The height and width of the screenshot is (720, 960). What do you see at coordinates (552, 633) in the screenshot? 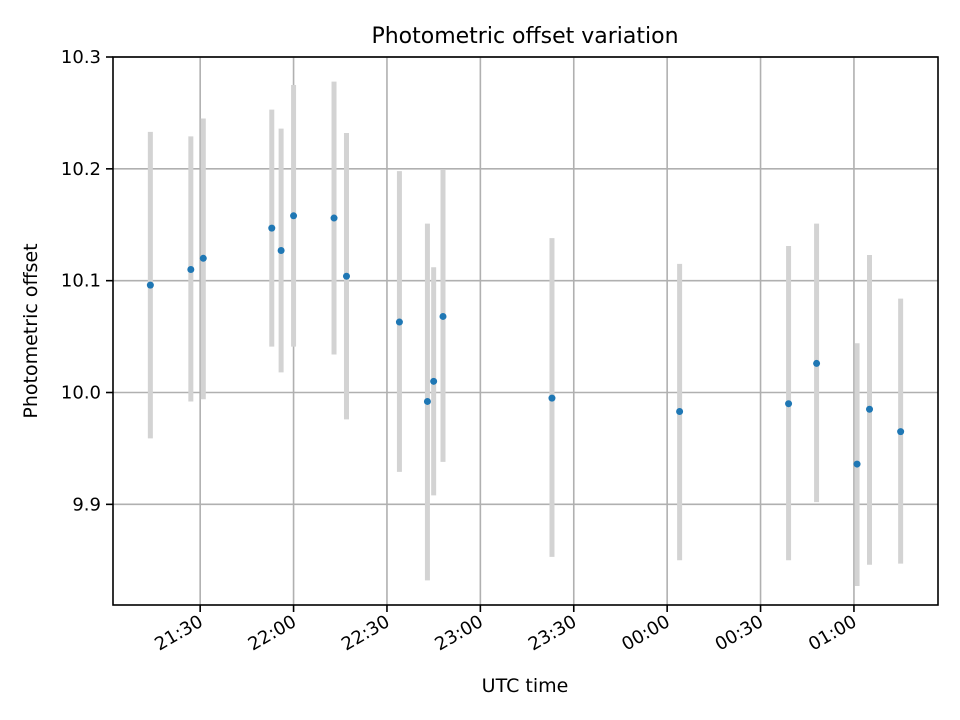
I see `x-tick-label: 23:30` at bounding box center [552, 633].